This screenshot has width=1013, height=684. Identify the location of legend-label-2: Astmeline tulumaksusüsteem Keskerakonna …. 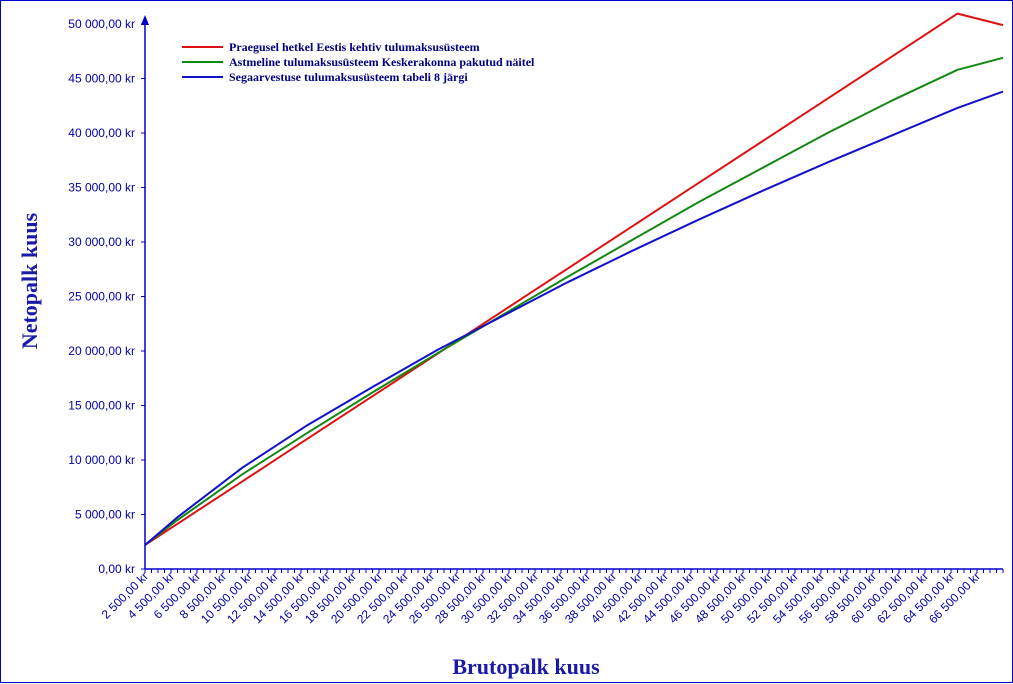
(382, 62).